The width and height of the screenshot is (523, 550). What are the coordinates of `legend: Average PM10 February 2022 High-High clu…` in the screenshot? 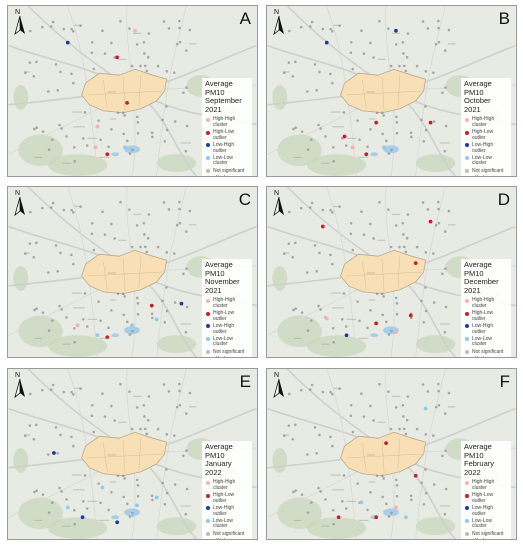 It's located at (486, 490).